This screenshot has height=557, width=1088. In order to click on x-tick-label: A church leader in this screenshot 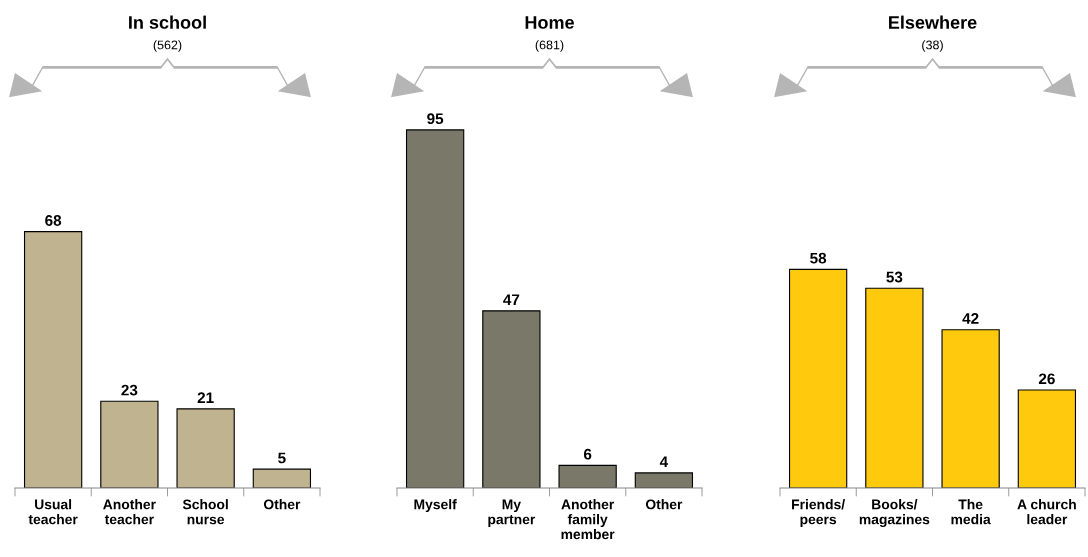, I will do `click(1046, 512)`.